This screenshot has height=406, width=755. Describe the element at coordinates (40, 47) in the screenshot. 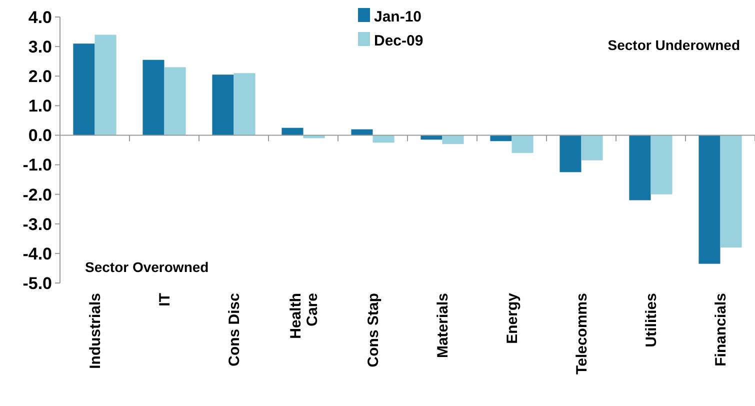

I see `y-tick-label: 3.0` at that location.